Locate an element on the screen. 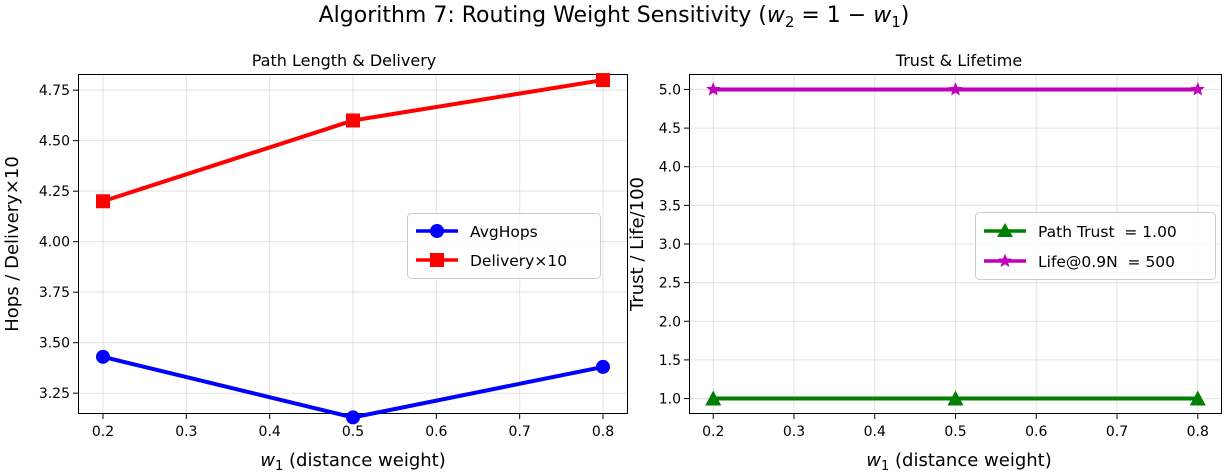  y-tick-label: 4.75 is located at coordinates (54, 91).